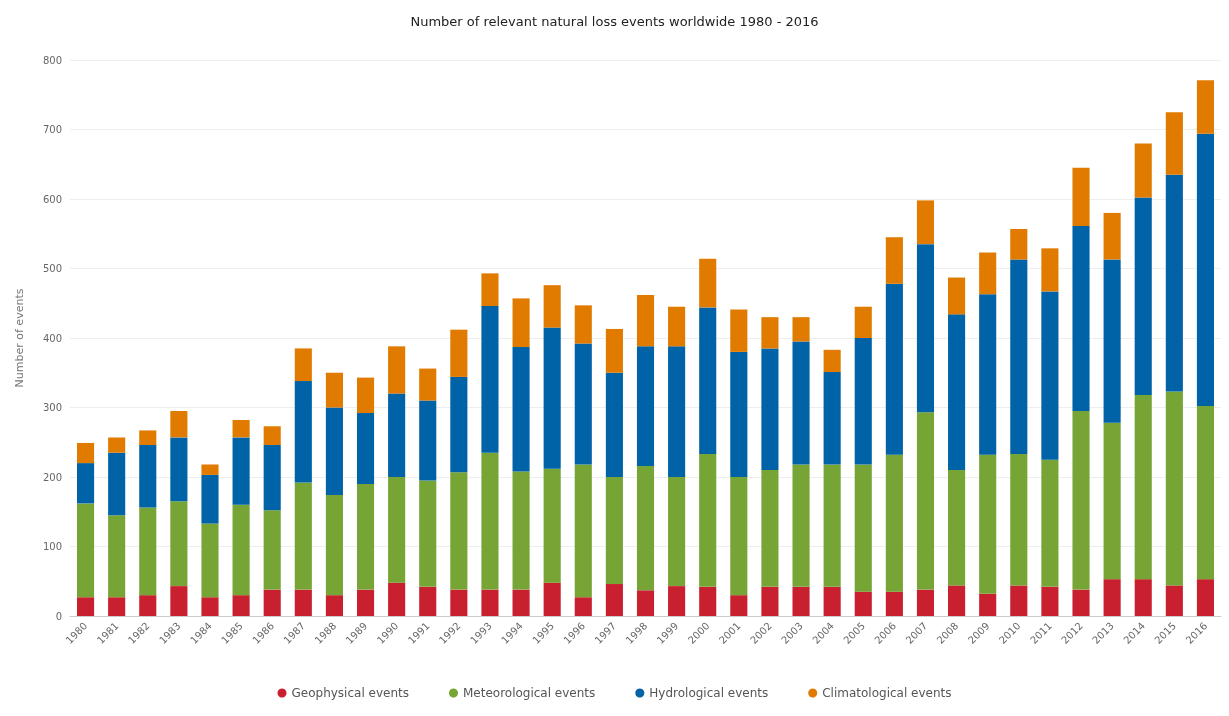 The width and height of the screenshot is (1229, 716). What do you see at coordinates (529, 693) in the screenshot?
I see `legend-label: Meteorological events` at bounding box center [529, 693].